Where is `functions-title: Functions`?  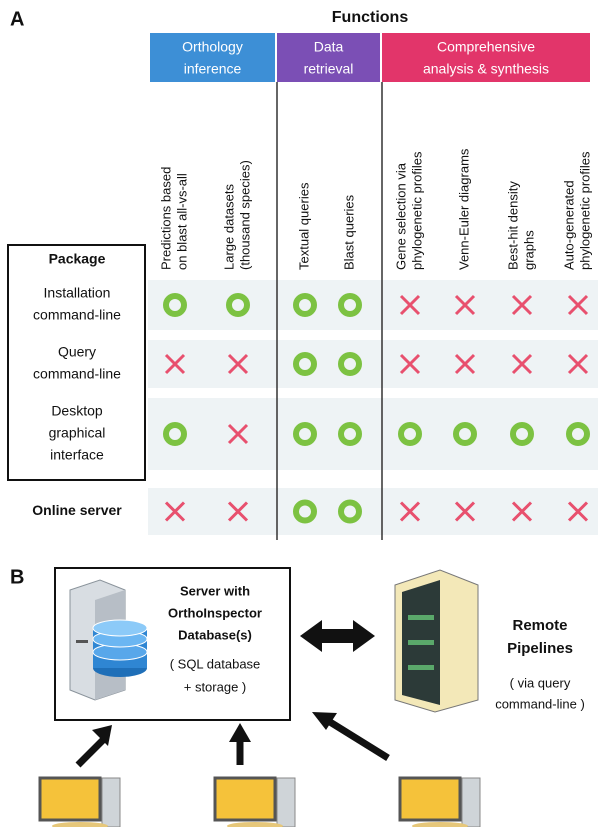 functions-title: Functions is located at coordinates (370, 17).